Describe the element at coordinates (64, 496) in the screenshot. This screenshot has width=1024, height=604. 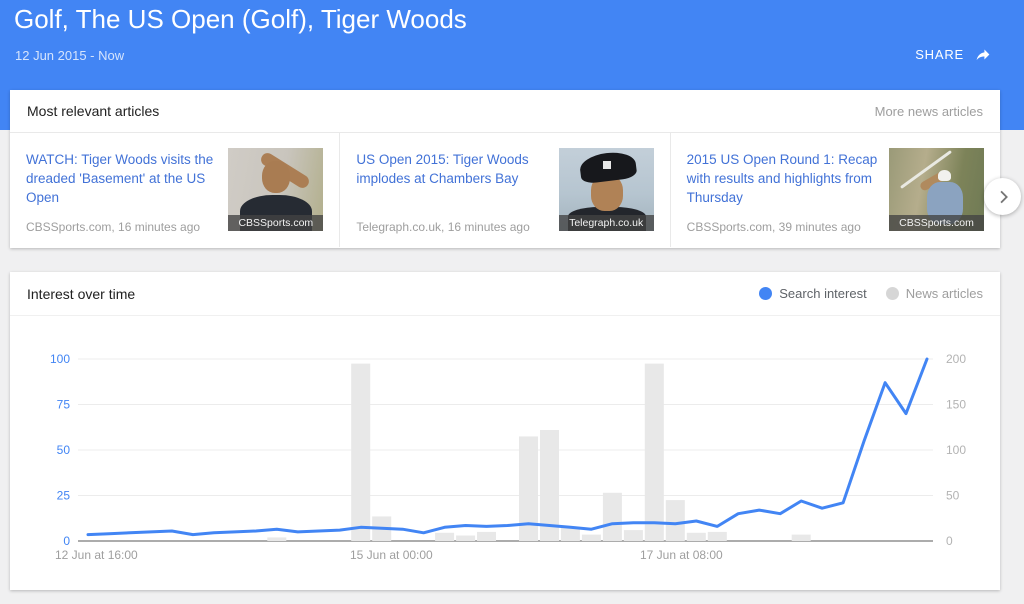
I see `svg-text: 25` at that location.